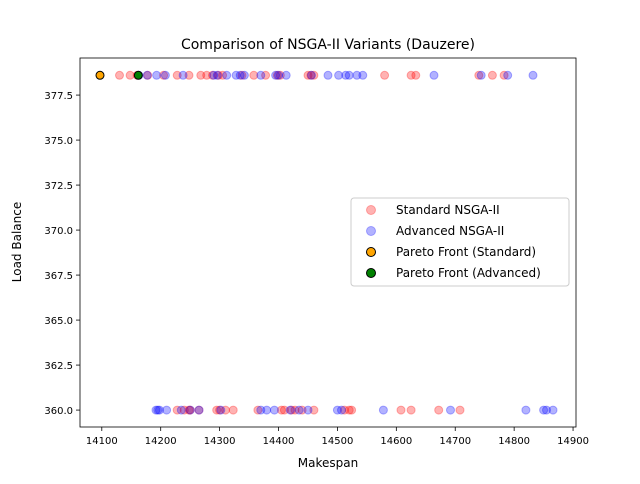  What do you see at coordinates (514, 441) in the screenshot?
I see `x-tick-label: 14800` at bounding box center [514, 441].